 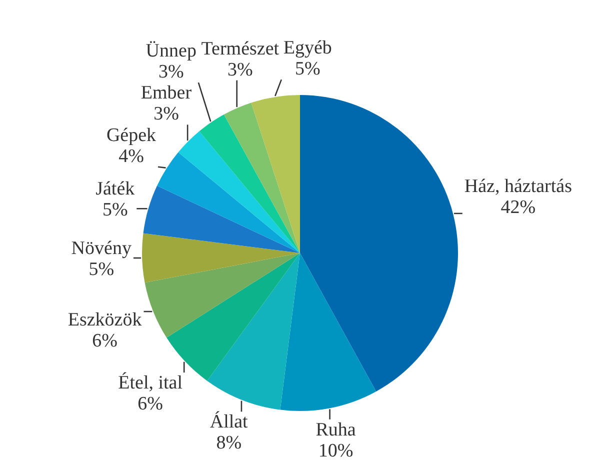 I want to click on data-label: 42%, so click(x=518, y=207).